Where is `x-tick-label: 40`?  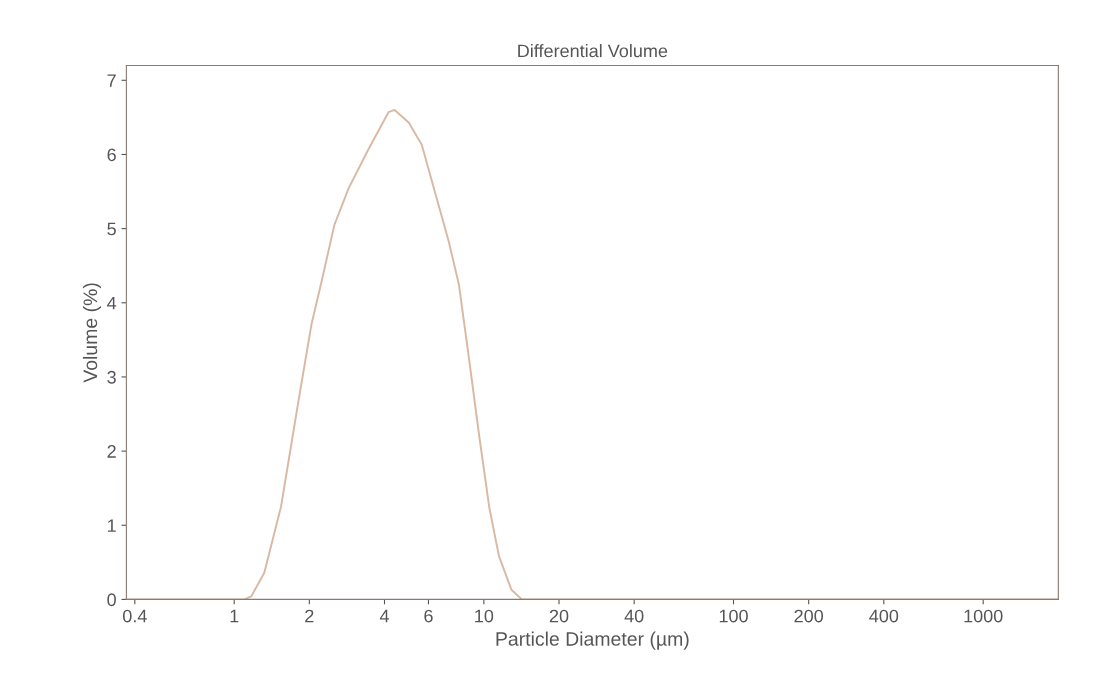 x-tick-label: 40 is located at coordinates (634, 616).